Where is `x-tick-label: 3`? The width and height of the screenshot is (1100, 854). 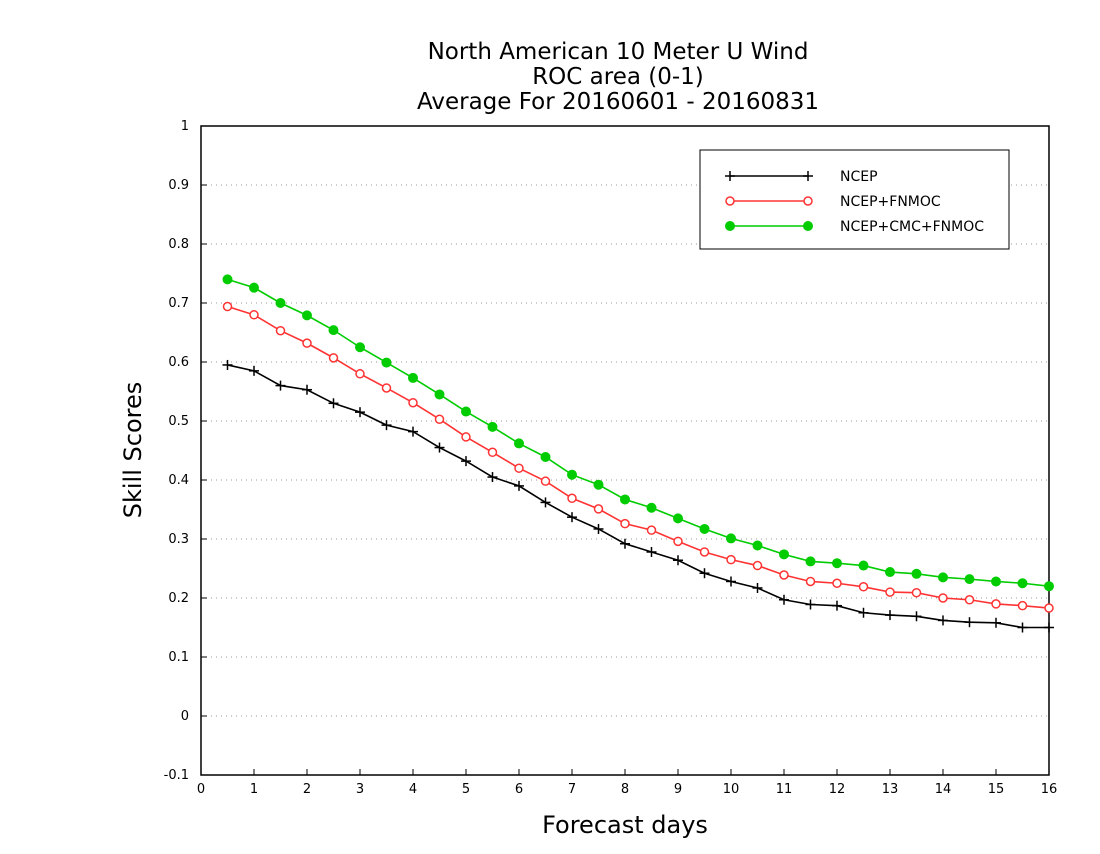
x-tick-label: 3 is located at coordinates (360, 789).